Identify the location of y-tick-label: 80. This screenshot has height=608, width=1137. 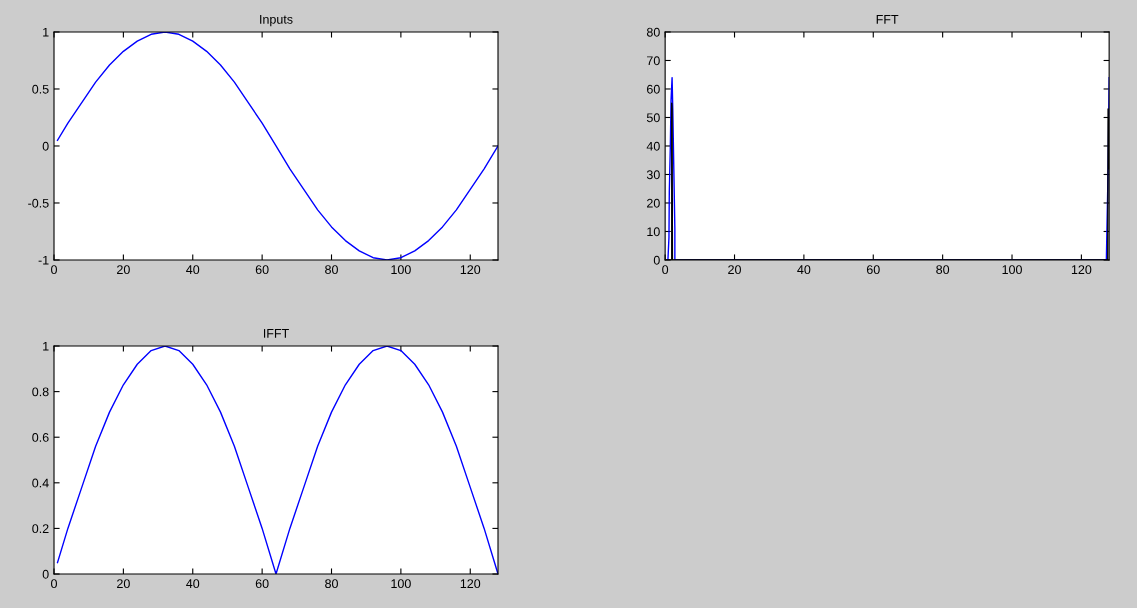
(653, 32).